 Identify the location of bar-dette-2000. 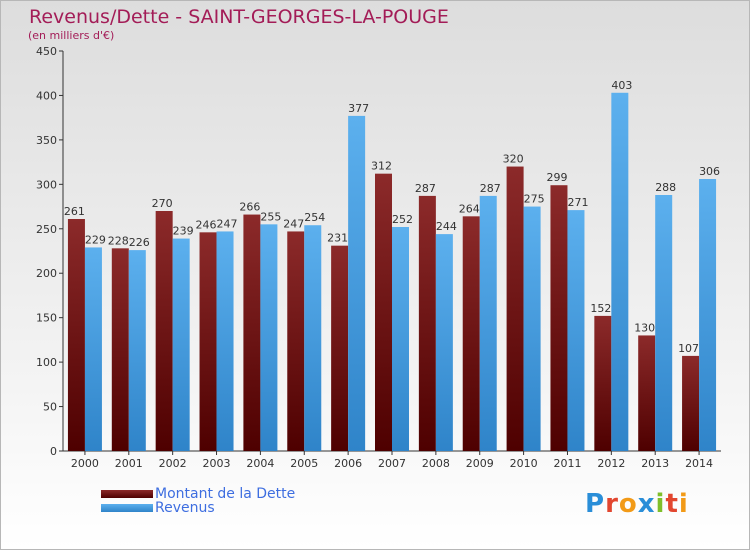
(76, 335).